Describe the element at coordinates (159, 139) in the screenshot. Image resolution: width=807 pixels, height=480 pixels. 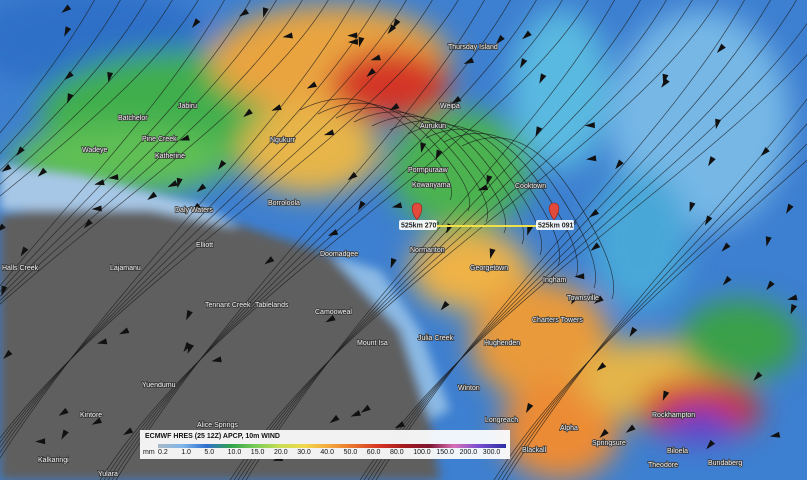
I see `place-label: Pine Creek` at that location.